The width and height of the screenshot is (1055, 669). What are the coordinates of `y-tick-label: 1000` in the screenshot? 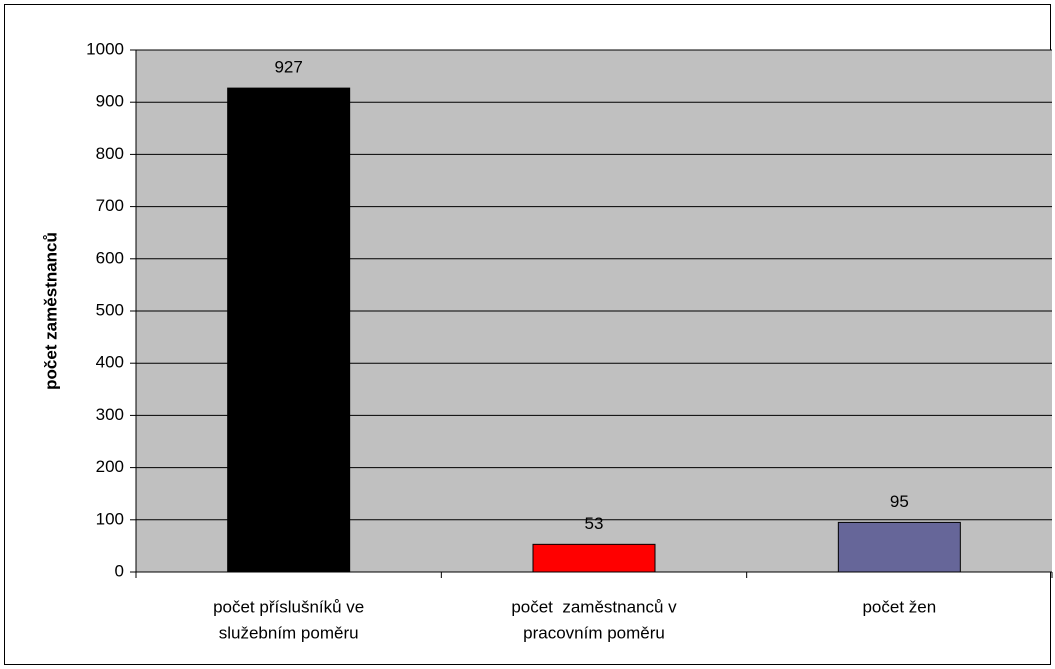 It's located at (105, 48).